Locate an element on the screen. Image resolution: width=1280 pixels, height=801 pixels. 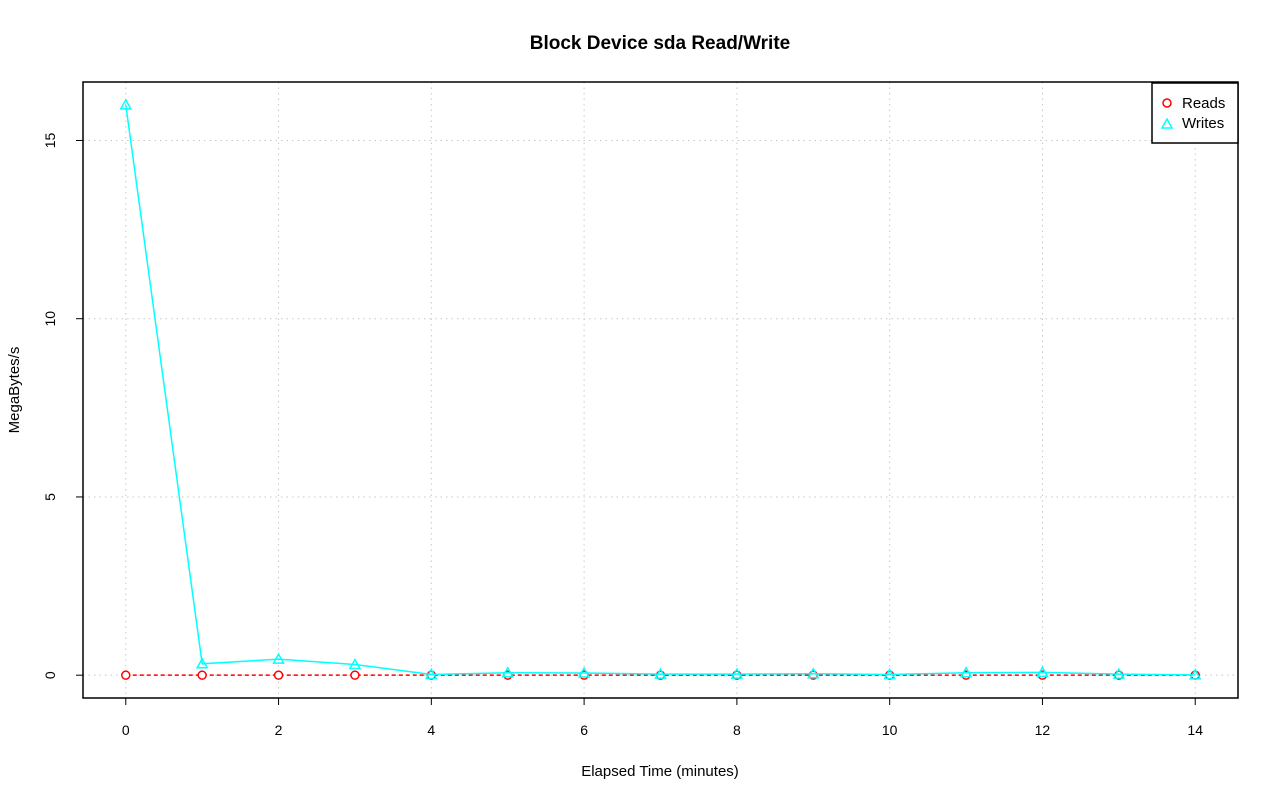
legend-writes-marker is located at coordinates (1167, 123).